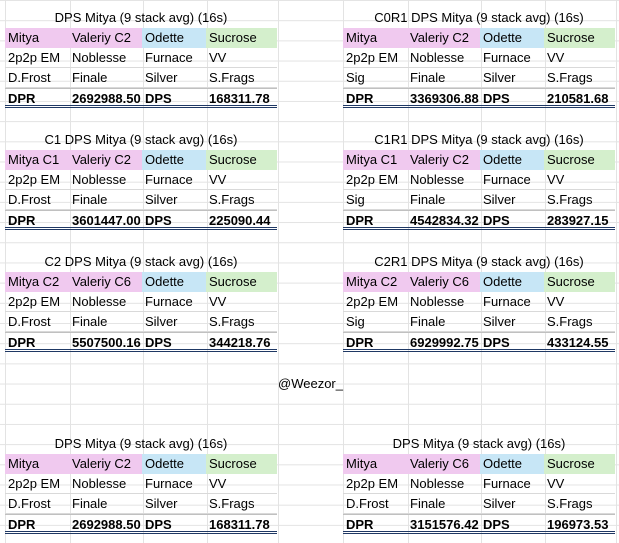  What do you see at coordinates (444, 220) in the screenshot?
I see `cell: 4542834.32` at bounding box center [444, 220].